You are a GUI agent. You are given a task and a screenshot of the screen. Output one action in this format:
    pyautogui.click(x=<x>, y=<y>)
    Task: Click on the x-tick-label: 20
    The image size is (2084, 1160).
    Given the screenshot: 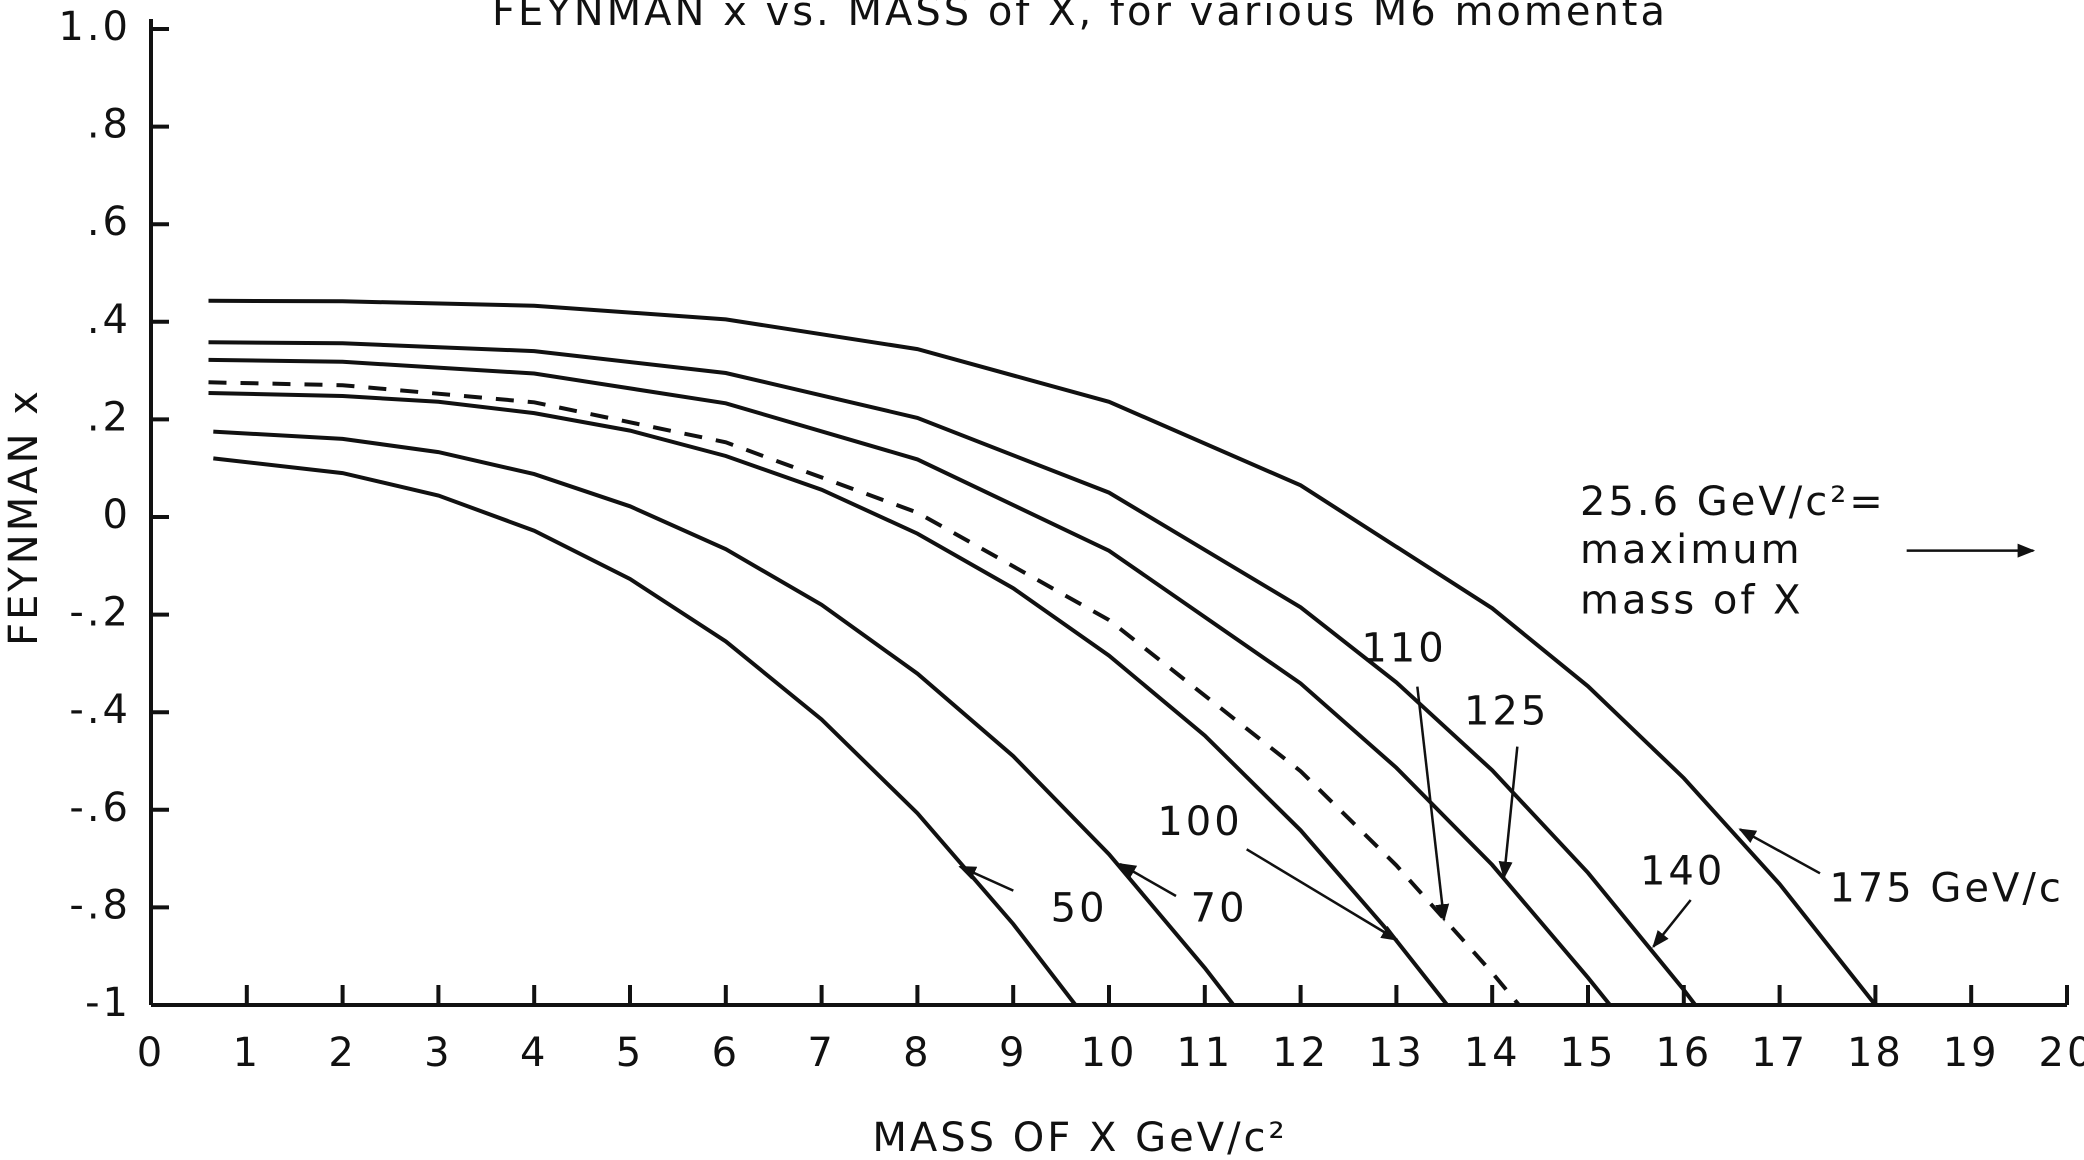 What is the action you would take?
    pyautogui.click(x=2061, y=1053)
    